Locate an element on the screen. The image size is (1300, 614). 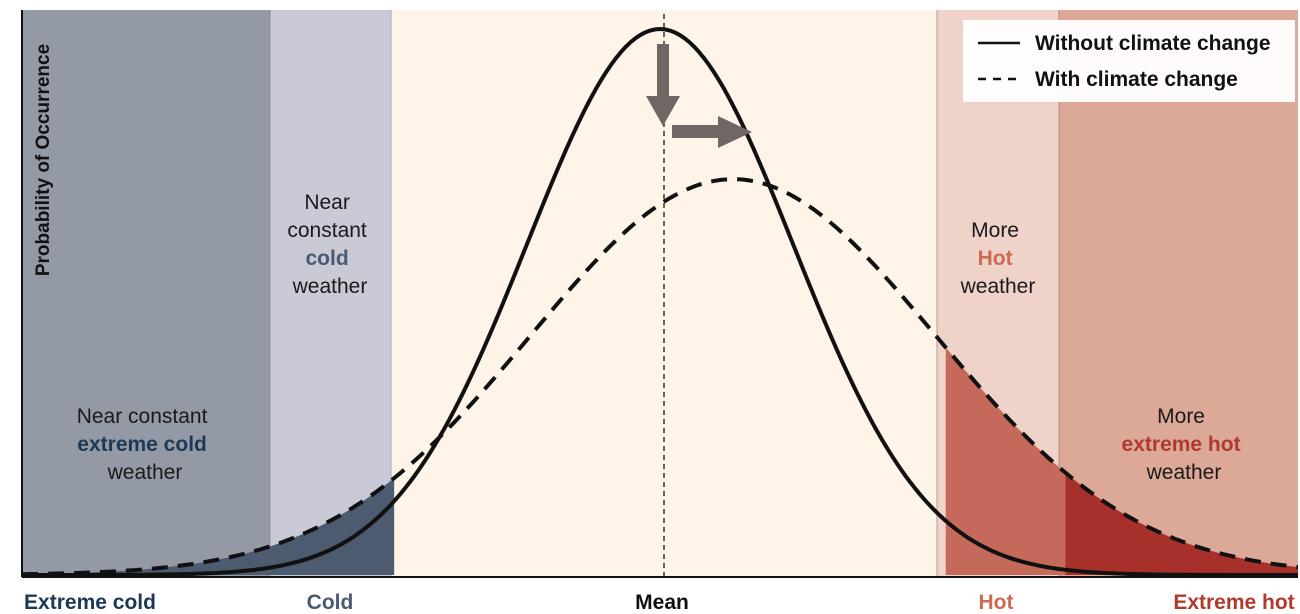
x-label-extreme-hot: Extreme hot is located at coordinates (1233, 602).